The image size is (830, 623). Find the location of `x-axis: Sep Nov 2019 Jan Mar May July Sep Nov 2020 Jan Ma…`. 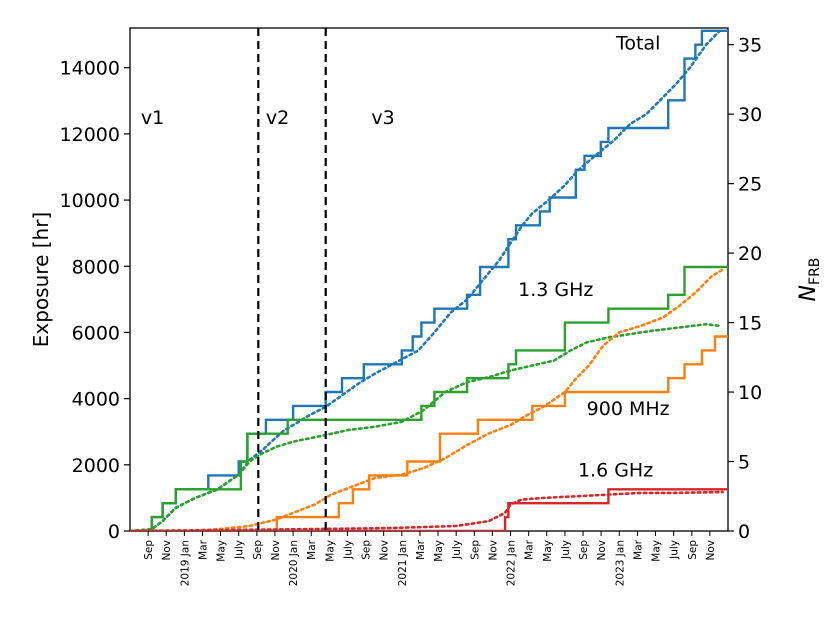

x-axis: Sep Nov 2019 Jan Mar May July Sep Nov 2020 Jan Ma… is located at coordinates (430, 558).